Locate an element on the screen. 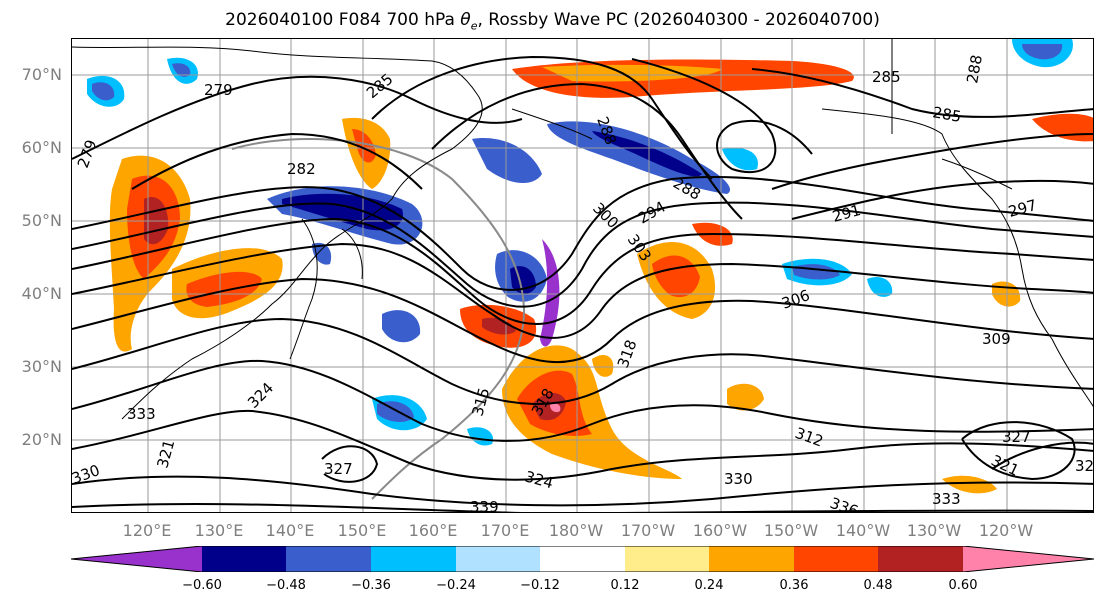 This screenshot has height=606, width=1105. colorbar-tick: −0.48 is located at coordinates (286, 585).